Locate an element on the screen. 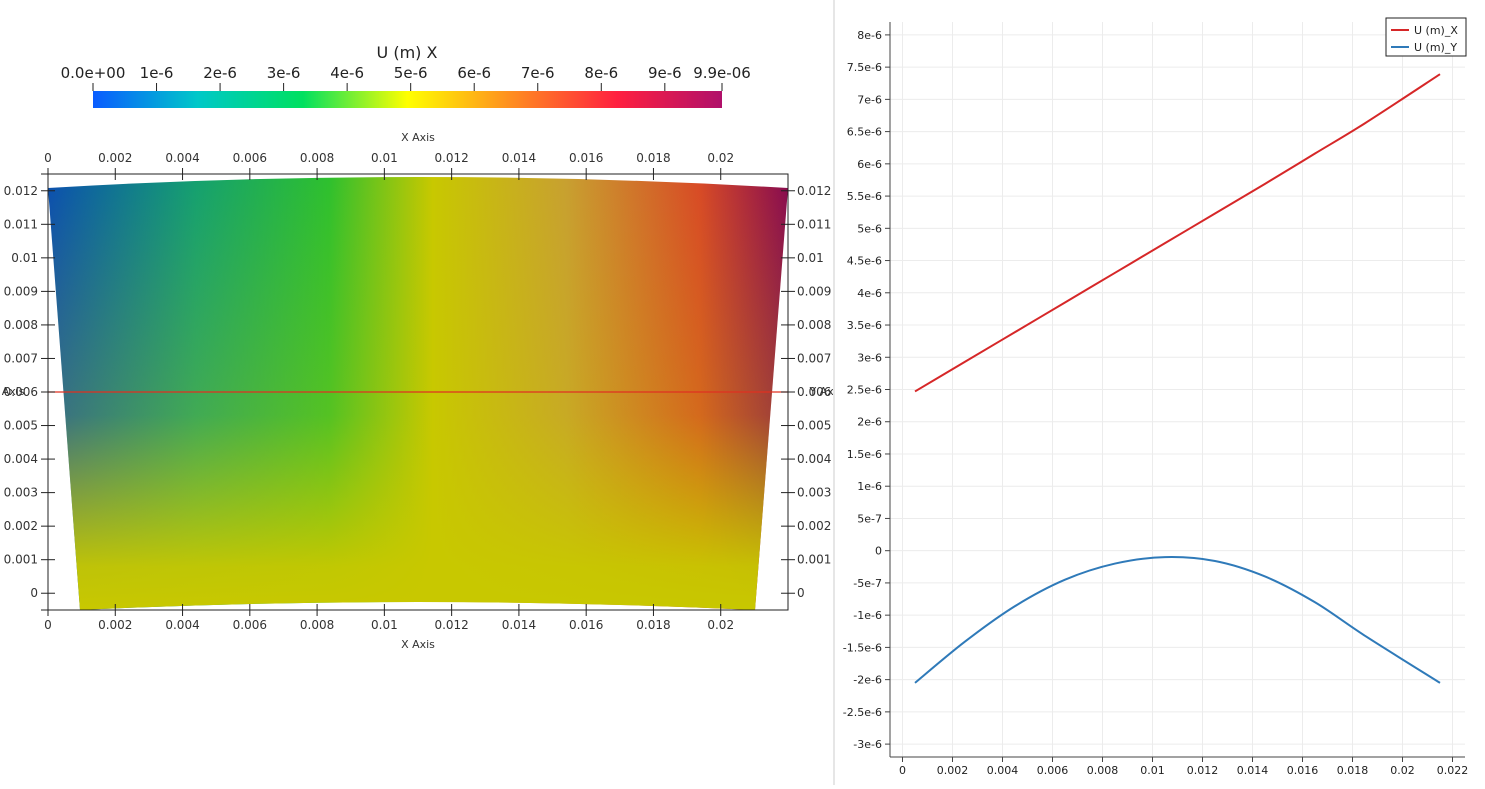 The image size is (1485, 789). y-tick-label: 7.5e-6 is located at coordinates (864, 67).